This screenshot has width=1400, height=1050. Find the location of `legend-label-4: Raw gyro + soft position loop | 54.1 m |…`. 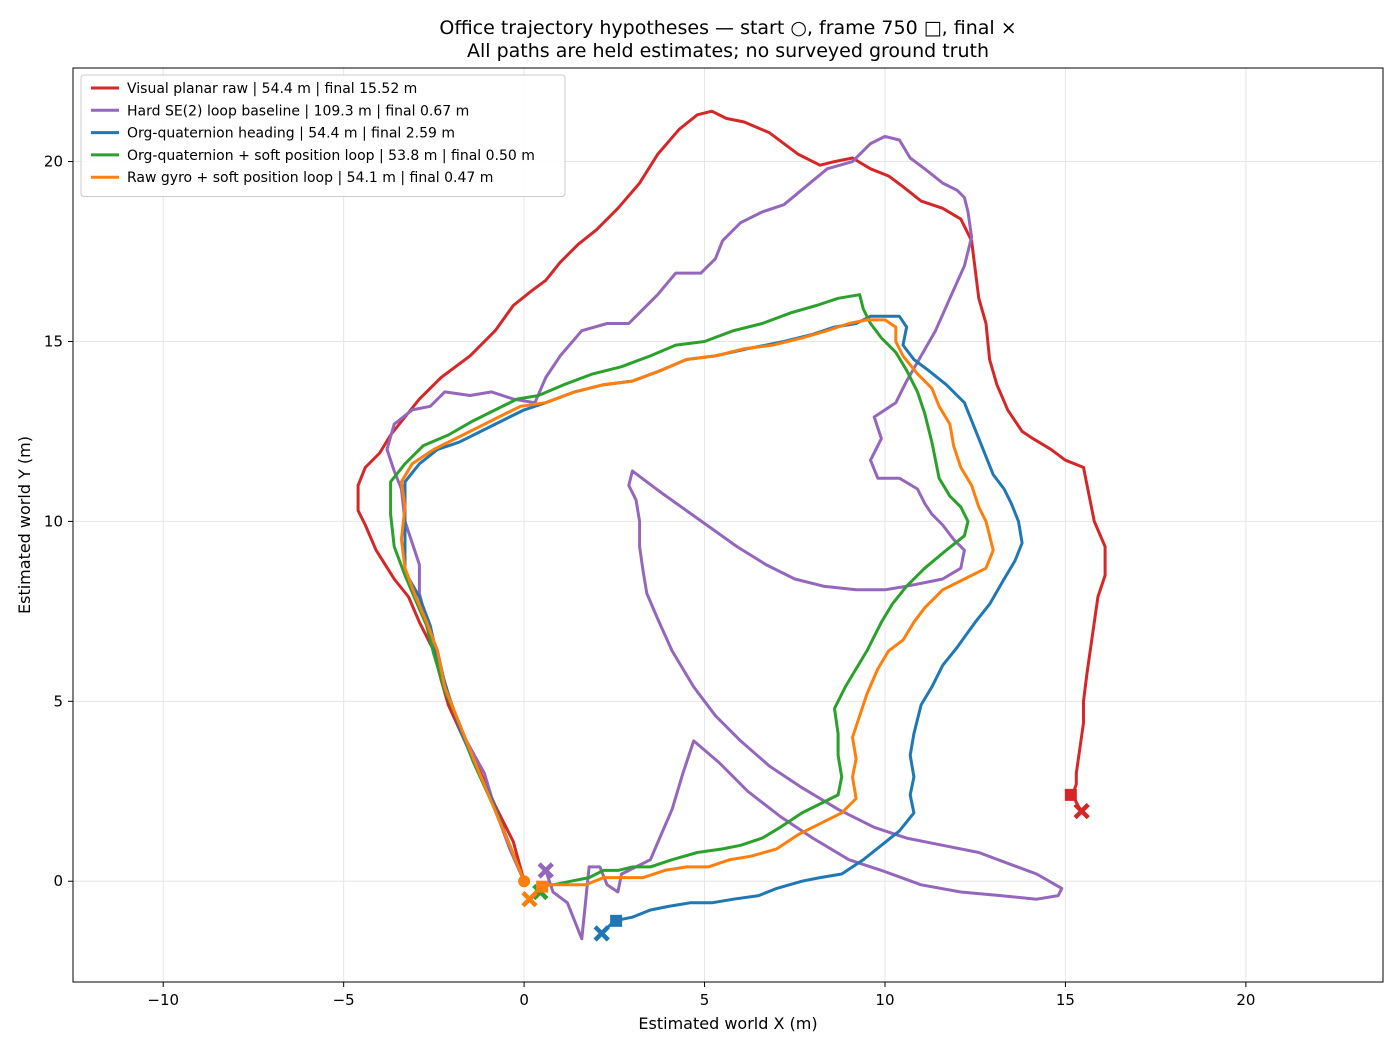

legend-label-4: Raw gyro + soft position loop | 54.1 m |… is located at coordinates (310, 178).